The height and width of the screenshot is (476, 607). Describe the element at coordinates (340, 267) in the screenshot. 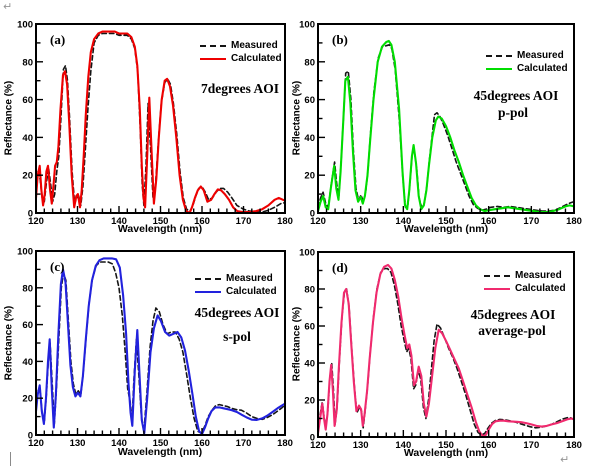

I see `panel-label-d: (d)` at that location.